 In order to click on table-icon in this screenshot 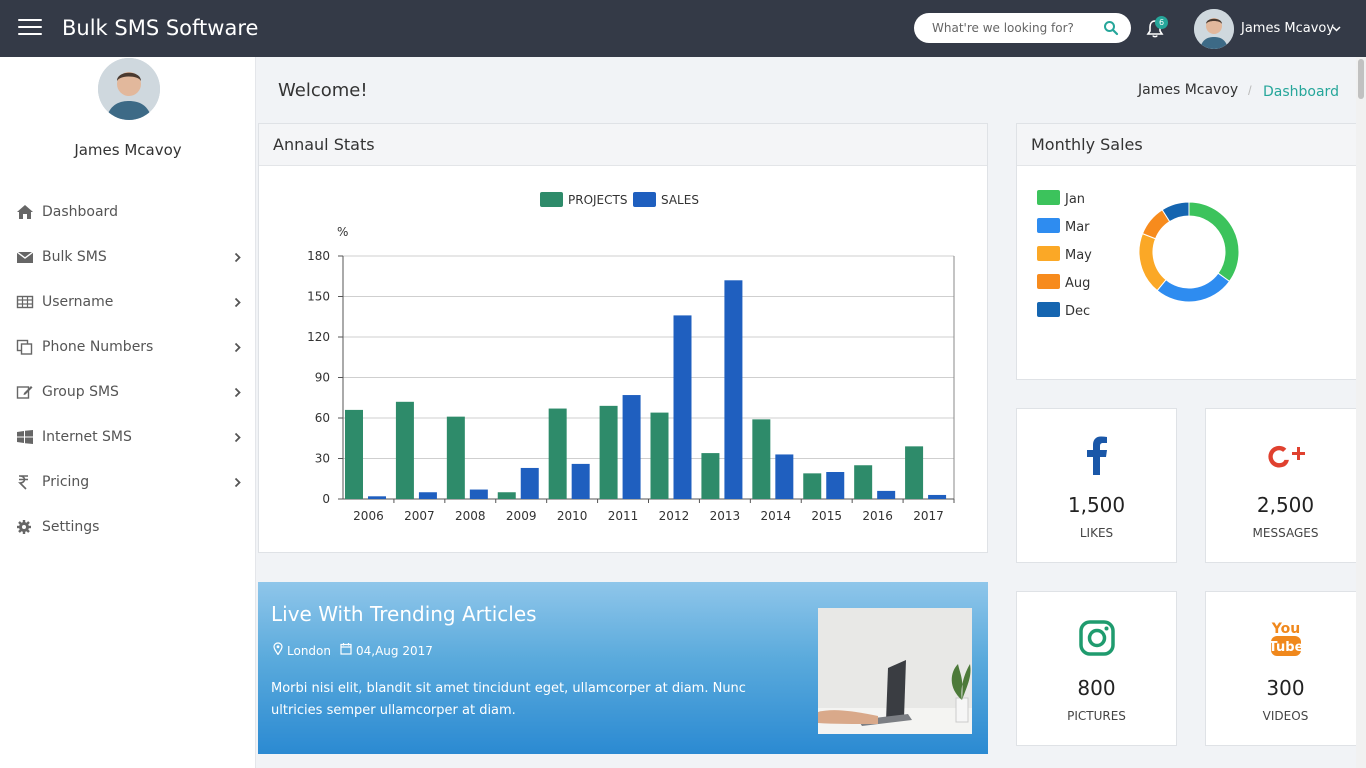, I will do `click(25, 302)`.